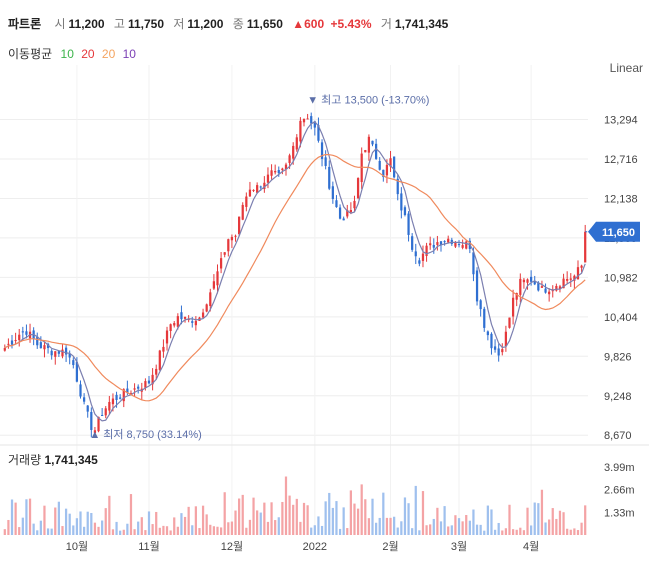  What do you see at coordinates (621, 121) in the screenshot?
I see `price-tick-label: 13,294` at bounding box center [621, 121].